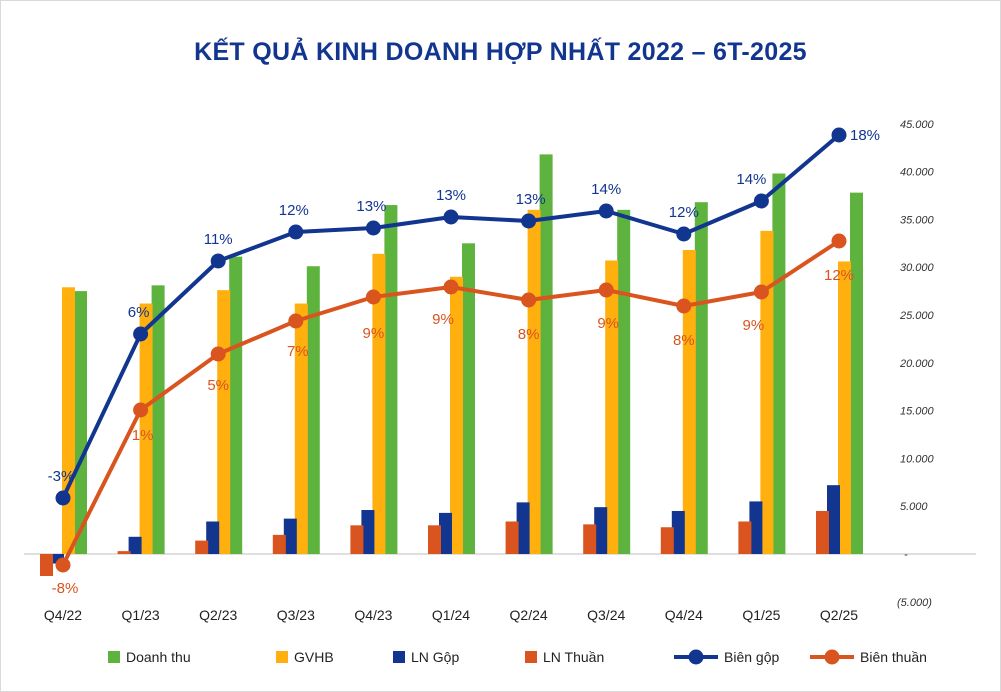 The height and width of the screenshot is (692, 1001). I want to click on data-label-bien-gop: 11%, so click(218, 239).